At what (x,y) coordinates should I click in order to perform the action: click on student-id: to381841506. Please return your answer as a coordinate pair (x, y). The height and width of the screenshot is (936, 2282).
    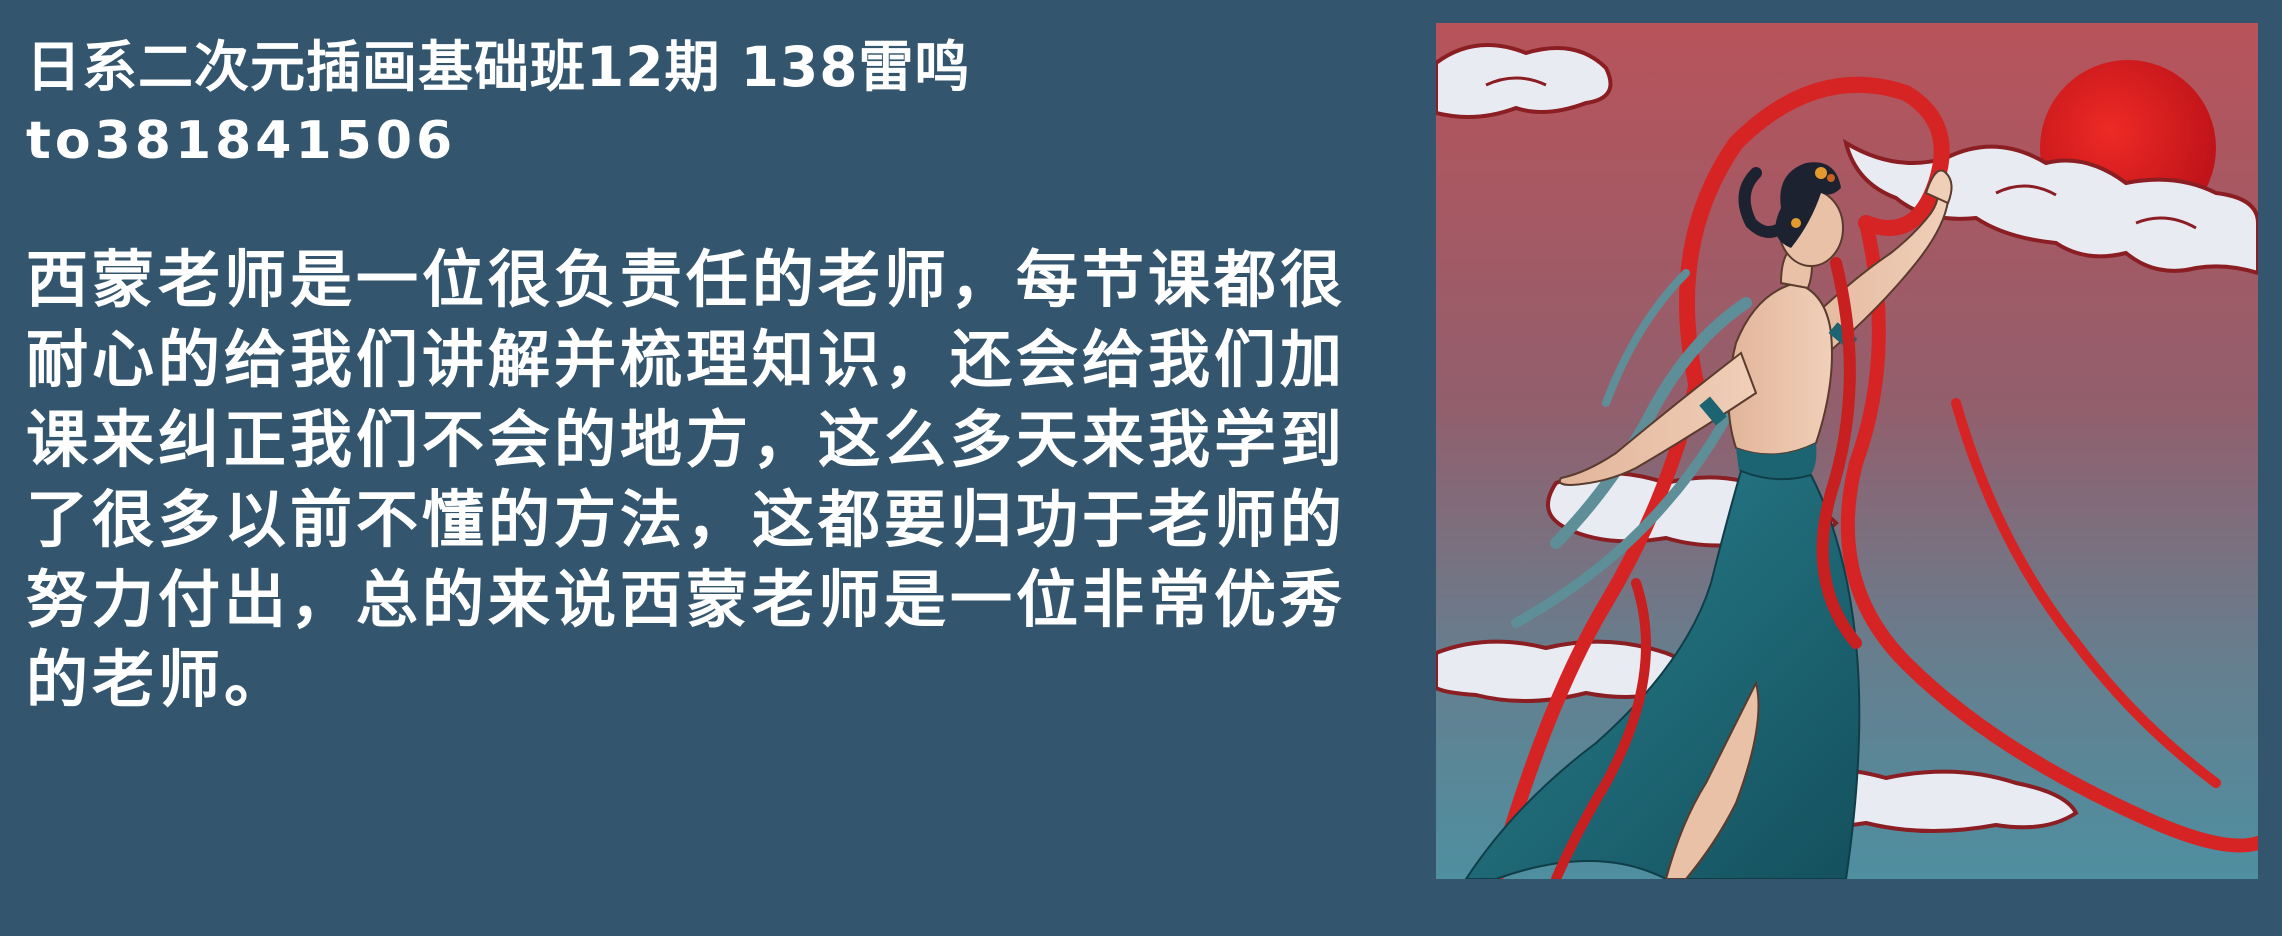
    Looking at the image, I should click on (241, 141).